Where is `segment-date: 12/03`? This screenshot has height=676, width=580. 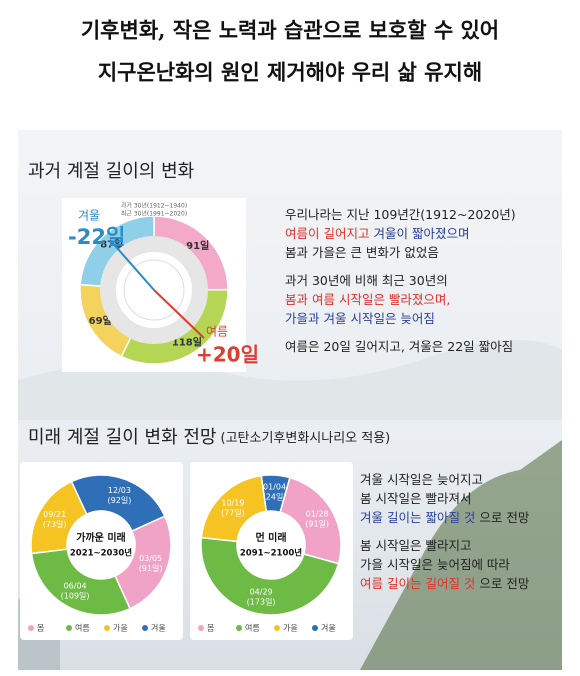 segment-date: 12/03 is located at coordinates (119, 490).